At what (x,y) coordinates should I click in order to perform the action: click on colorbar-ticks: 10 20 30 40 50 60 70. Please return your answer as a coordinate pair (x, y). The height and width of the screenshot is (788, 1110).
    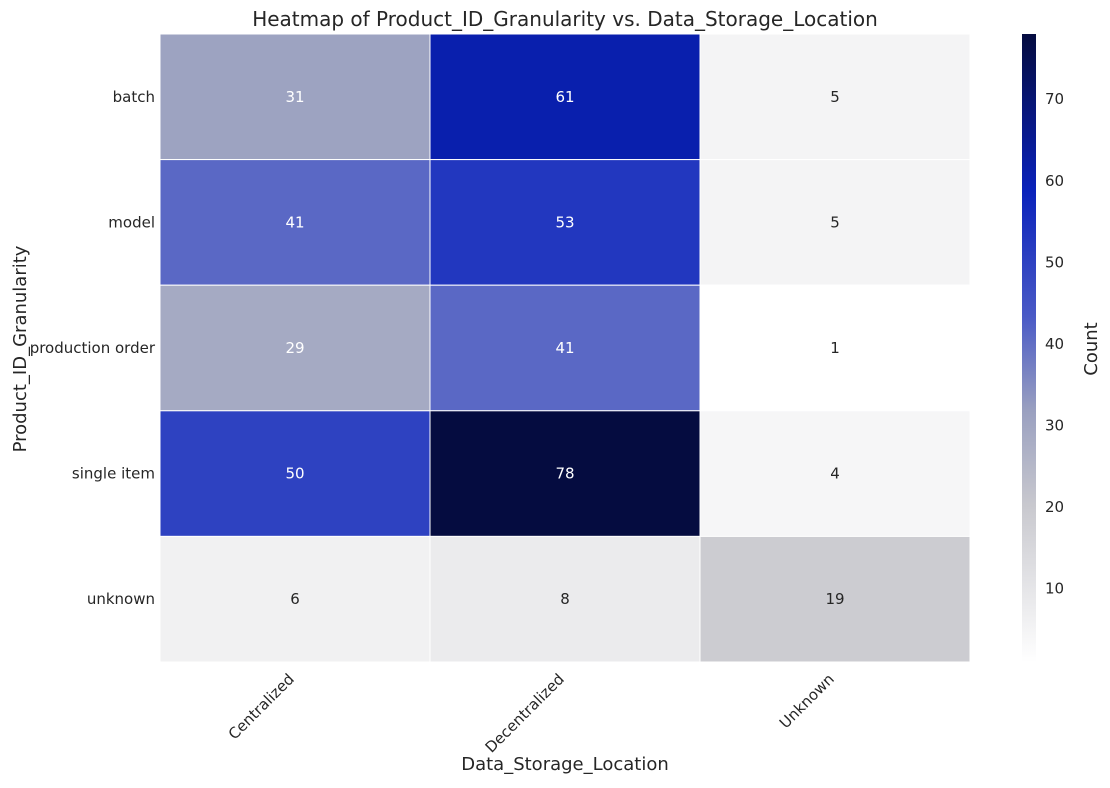
    Looking at the image, I should click on (1054, 343).